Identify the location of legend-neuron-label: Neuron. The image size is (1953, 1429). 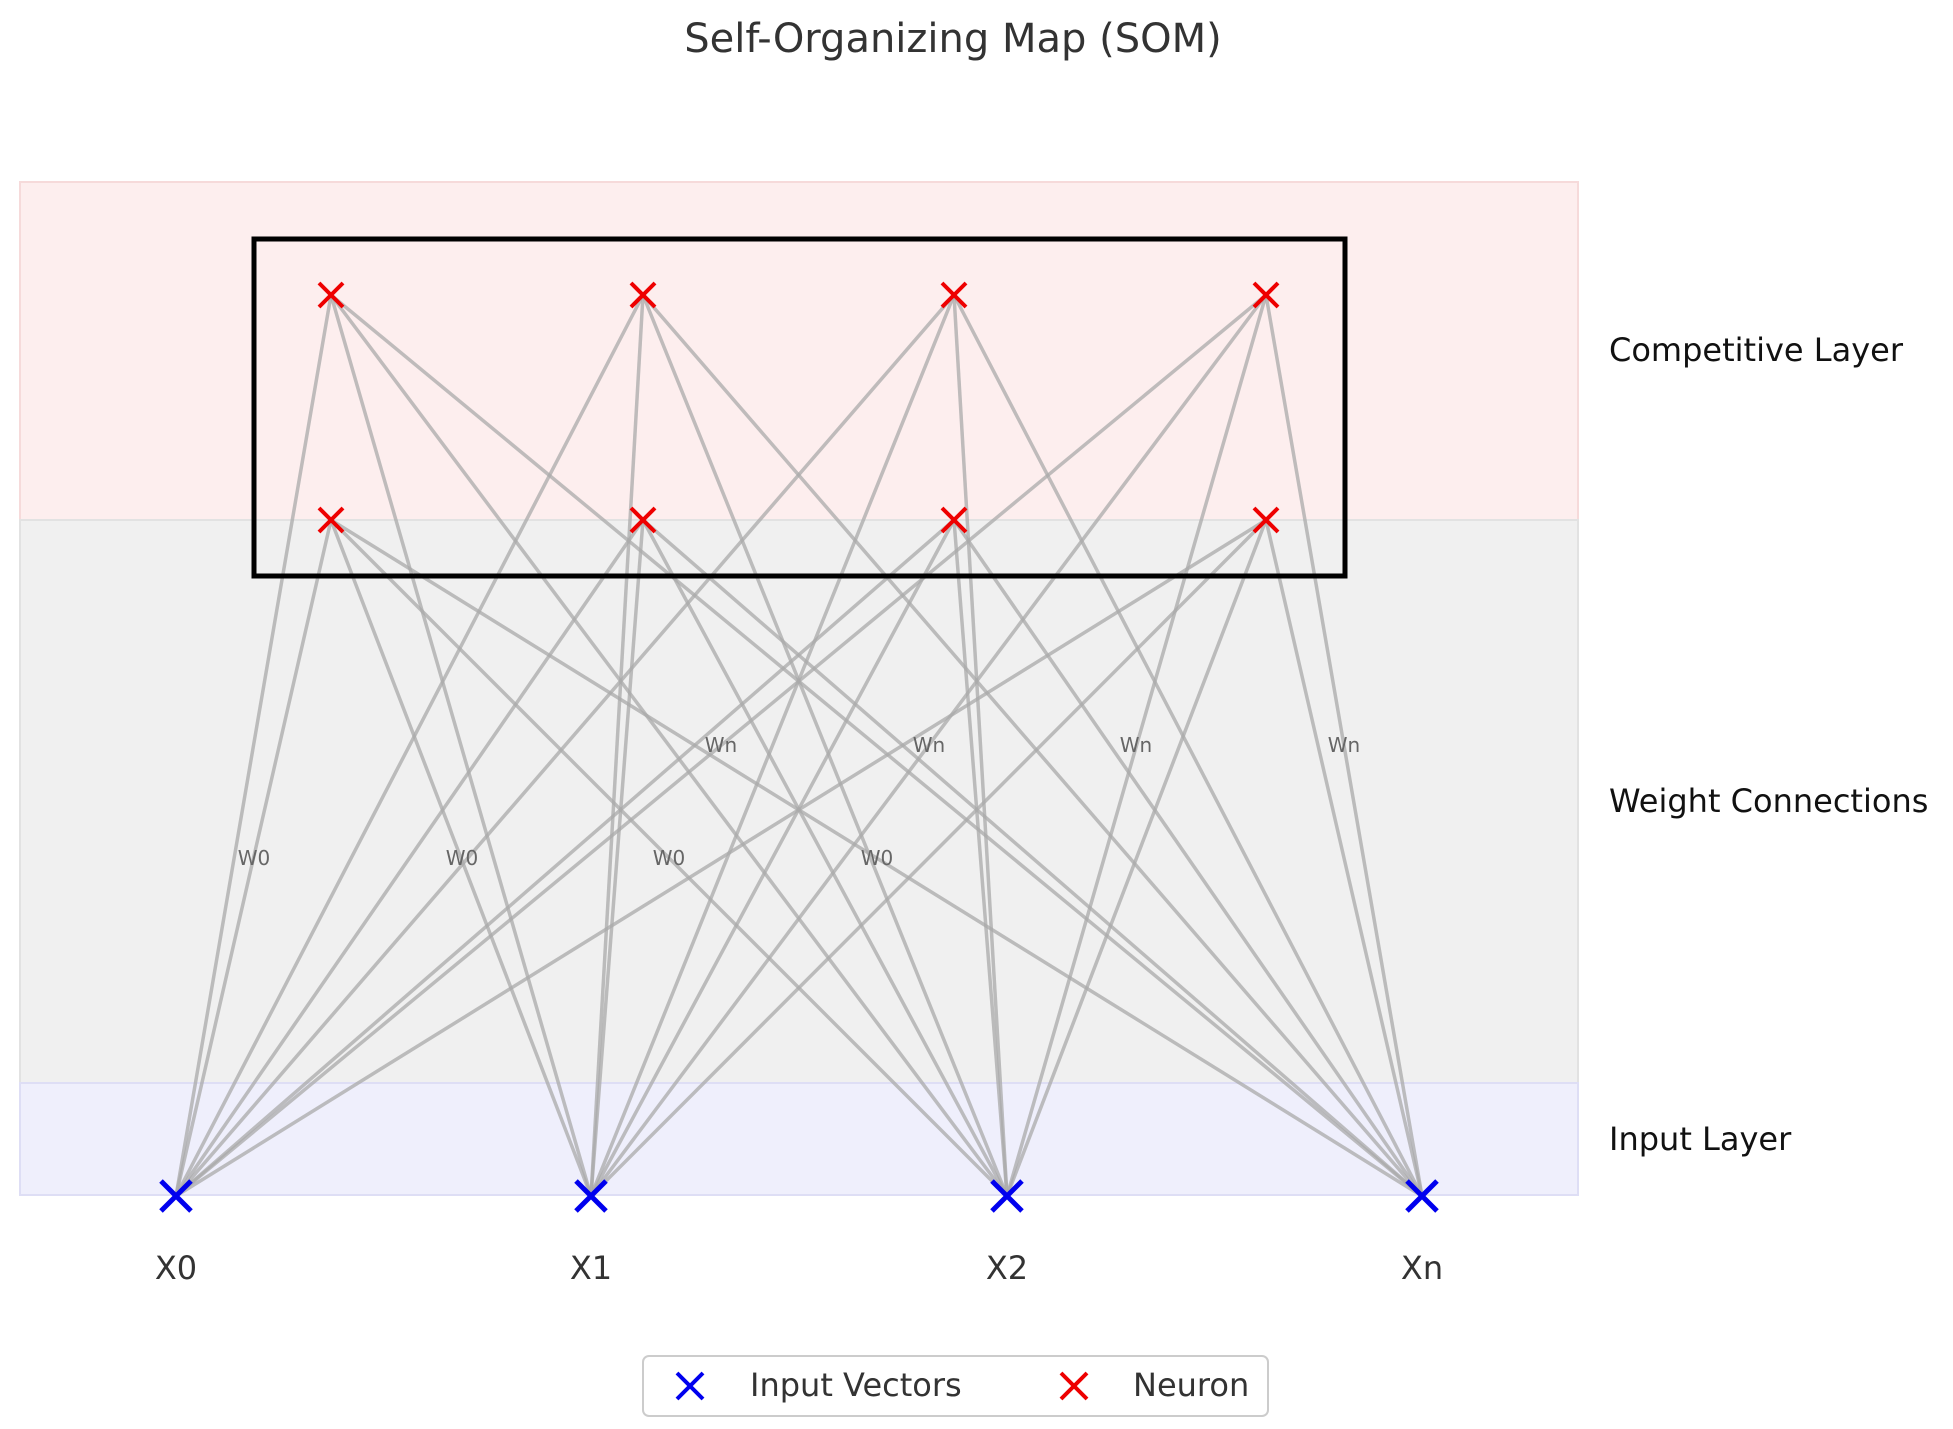
(1191, 1385).